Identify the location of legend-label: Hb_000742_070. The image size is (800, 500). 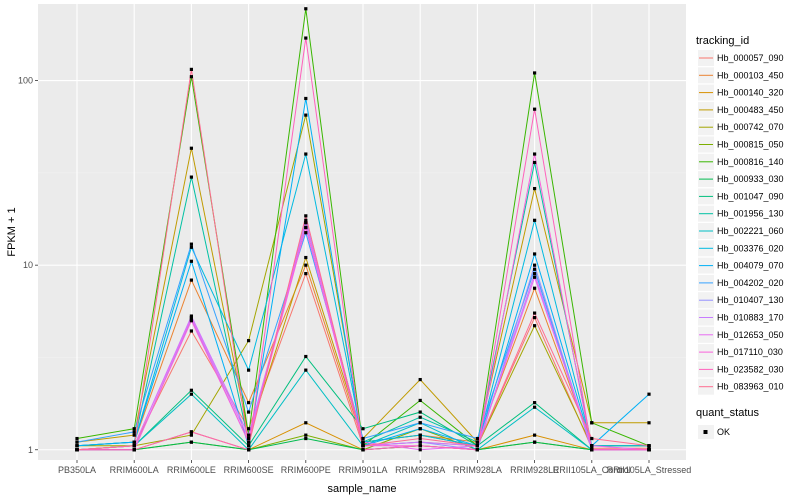
(750, 127).